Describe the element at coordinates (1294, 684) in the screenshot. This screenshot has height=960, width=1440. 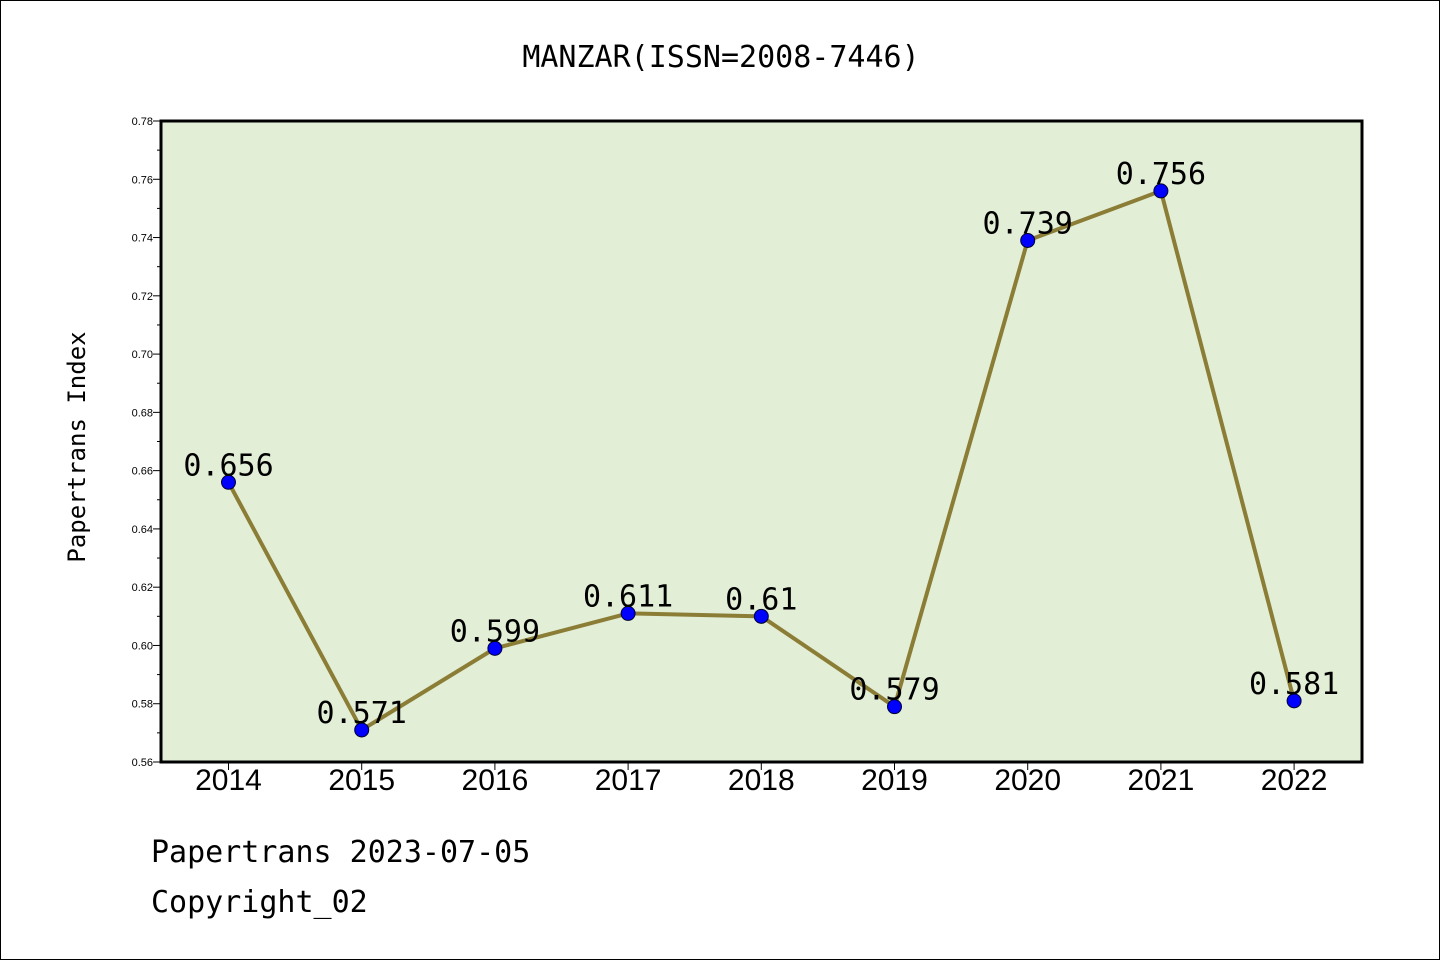
I see `data-label: 0.581` at that location.